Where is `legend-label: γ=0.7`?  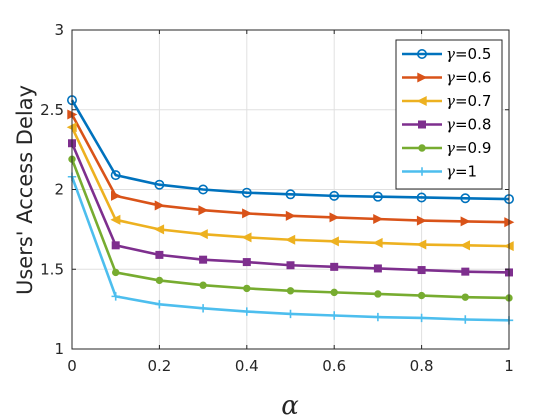 legend-label: γ=0.7 is located at coordinates (468, 101).